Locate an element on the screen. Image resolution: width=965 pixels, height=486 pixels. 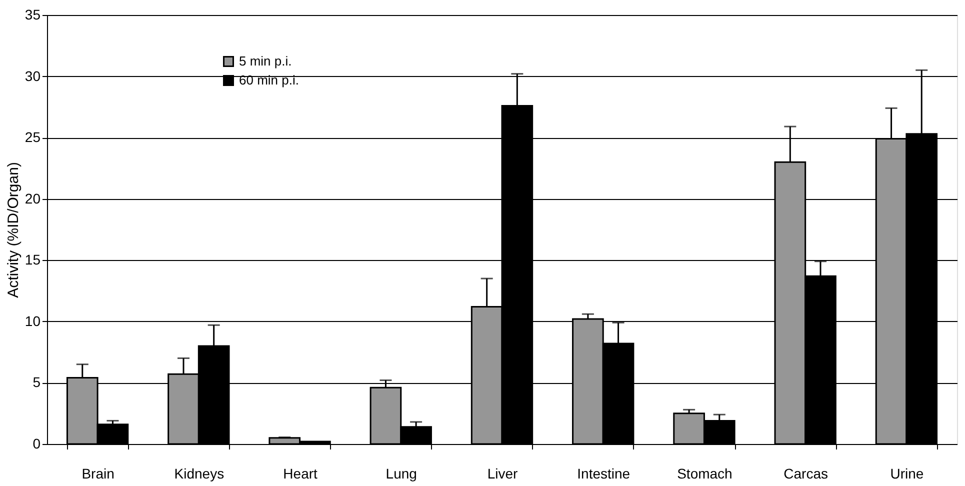
x-tick-label: Carcas is located at coordinates (806, 474).